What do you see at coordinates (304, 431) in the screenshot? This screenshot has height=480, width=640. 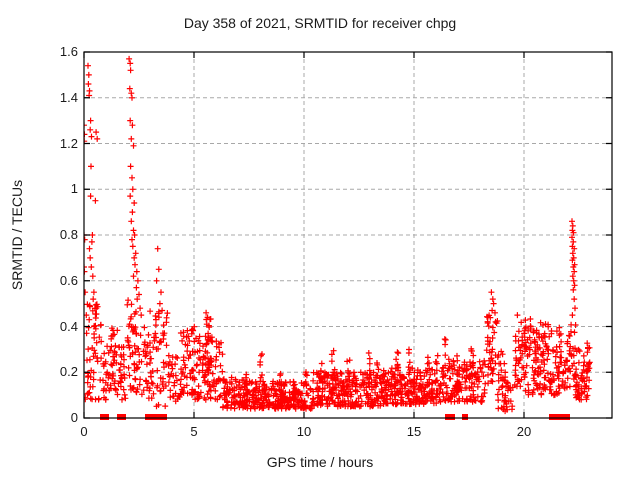 I see `x-tick-label: 10` at bounding box center [304, 431].